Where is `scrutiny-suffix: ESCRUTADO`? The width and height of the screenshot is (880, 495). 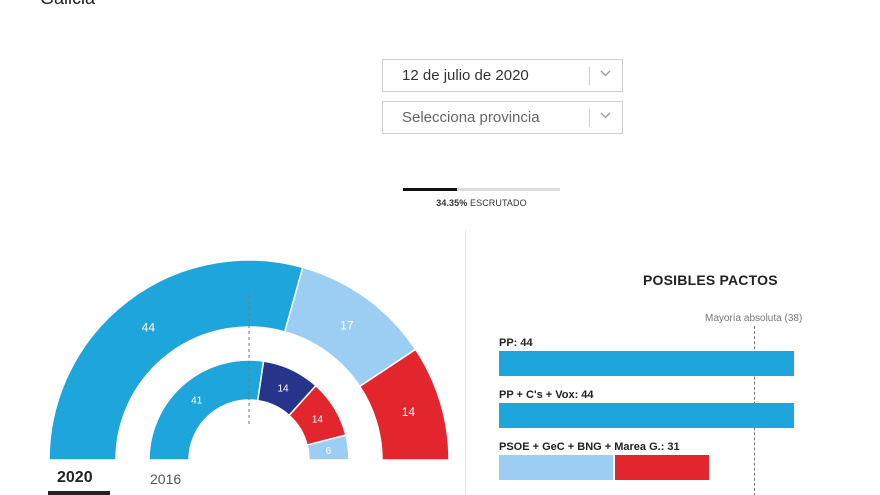 scrutiny-suffix: ESCRUTADO is located at coordinates (498, 203).